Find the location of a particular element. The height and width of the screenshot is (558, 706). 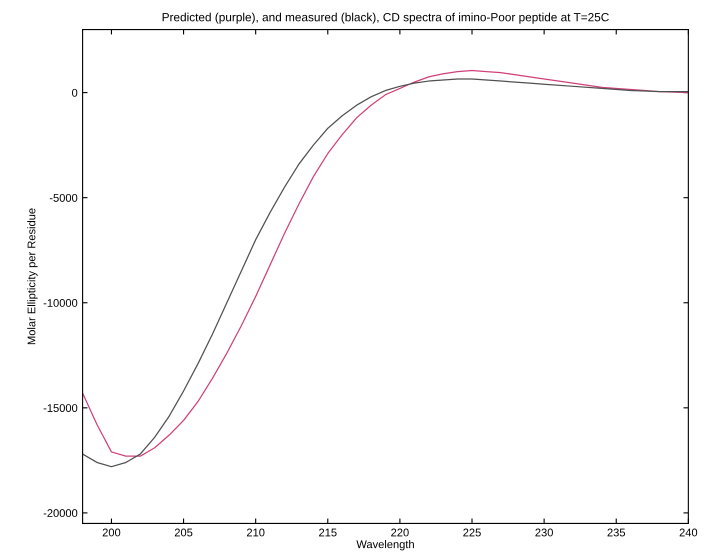

y-axis-title: Molar Ellipticity per Residue is located at coordinates (32, 276).